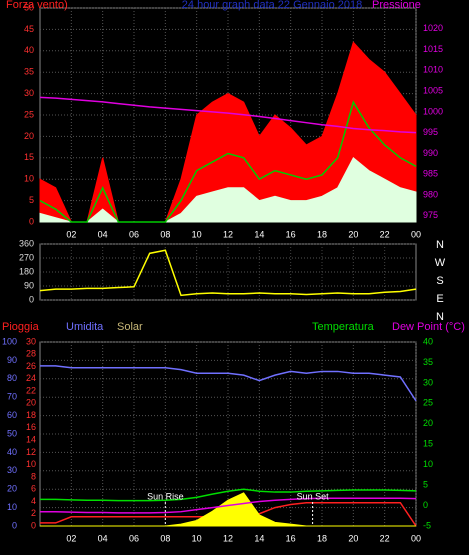 This screenshot has width=469, height=555. I want to click on y-tick-label: 1000, so click(433, 111).